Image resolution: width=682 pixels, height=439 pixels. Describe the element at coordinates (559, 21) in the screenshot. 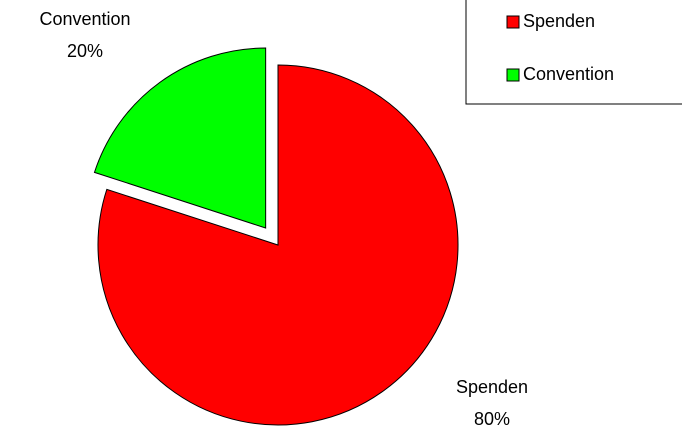

I see `legend-label: Spenden` at that location.